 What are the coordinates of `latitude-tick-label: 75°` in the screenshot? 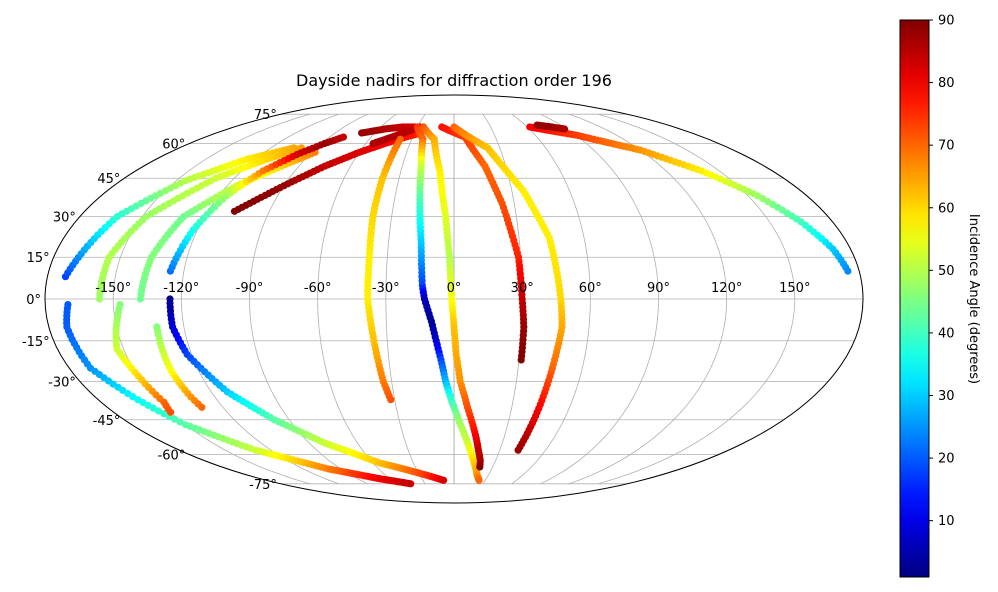 It's located at (265, 115).